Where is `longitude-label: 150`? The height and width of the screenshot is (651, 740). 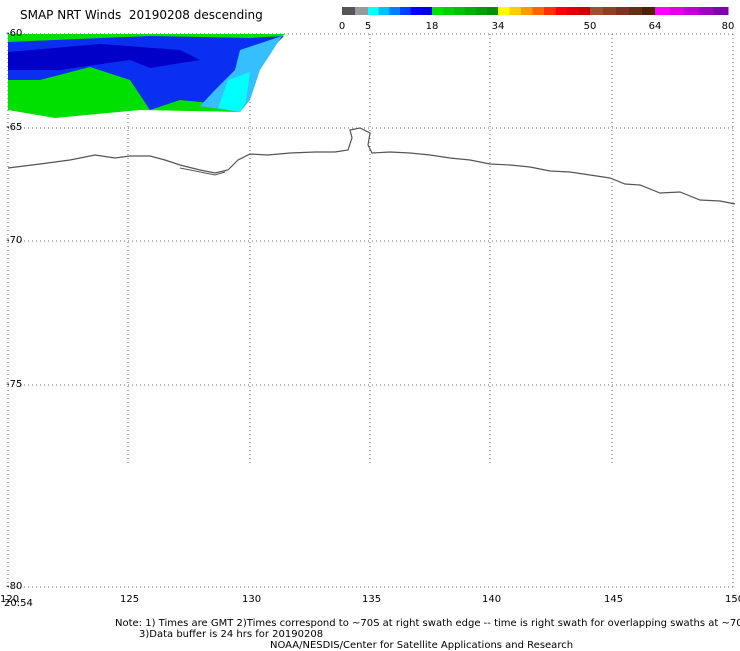 longitude-label: 150 is located at coordinates (732, 599).